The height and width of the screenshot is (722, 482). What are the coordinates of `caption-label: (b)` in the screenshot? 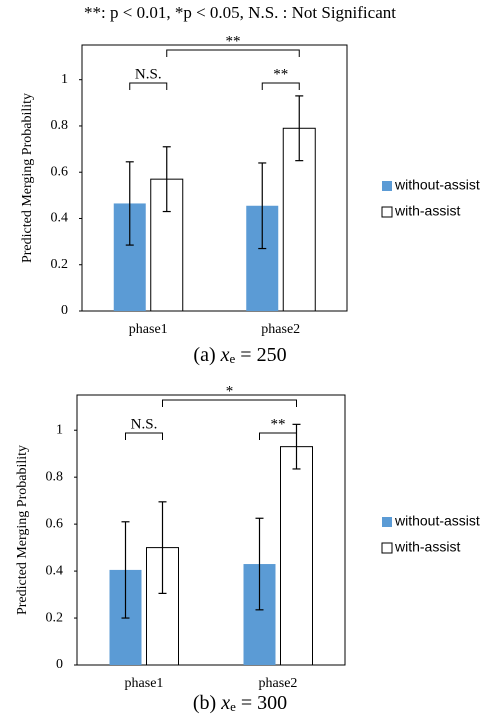 It's located at (207, 703).